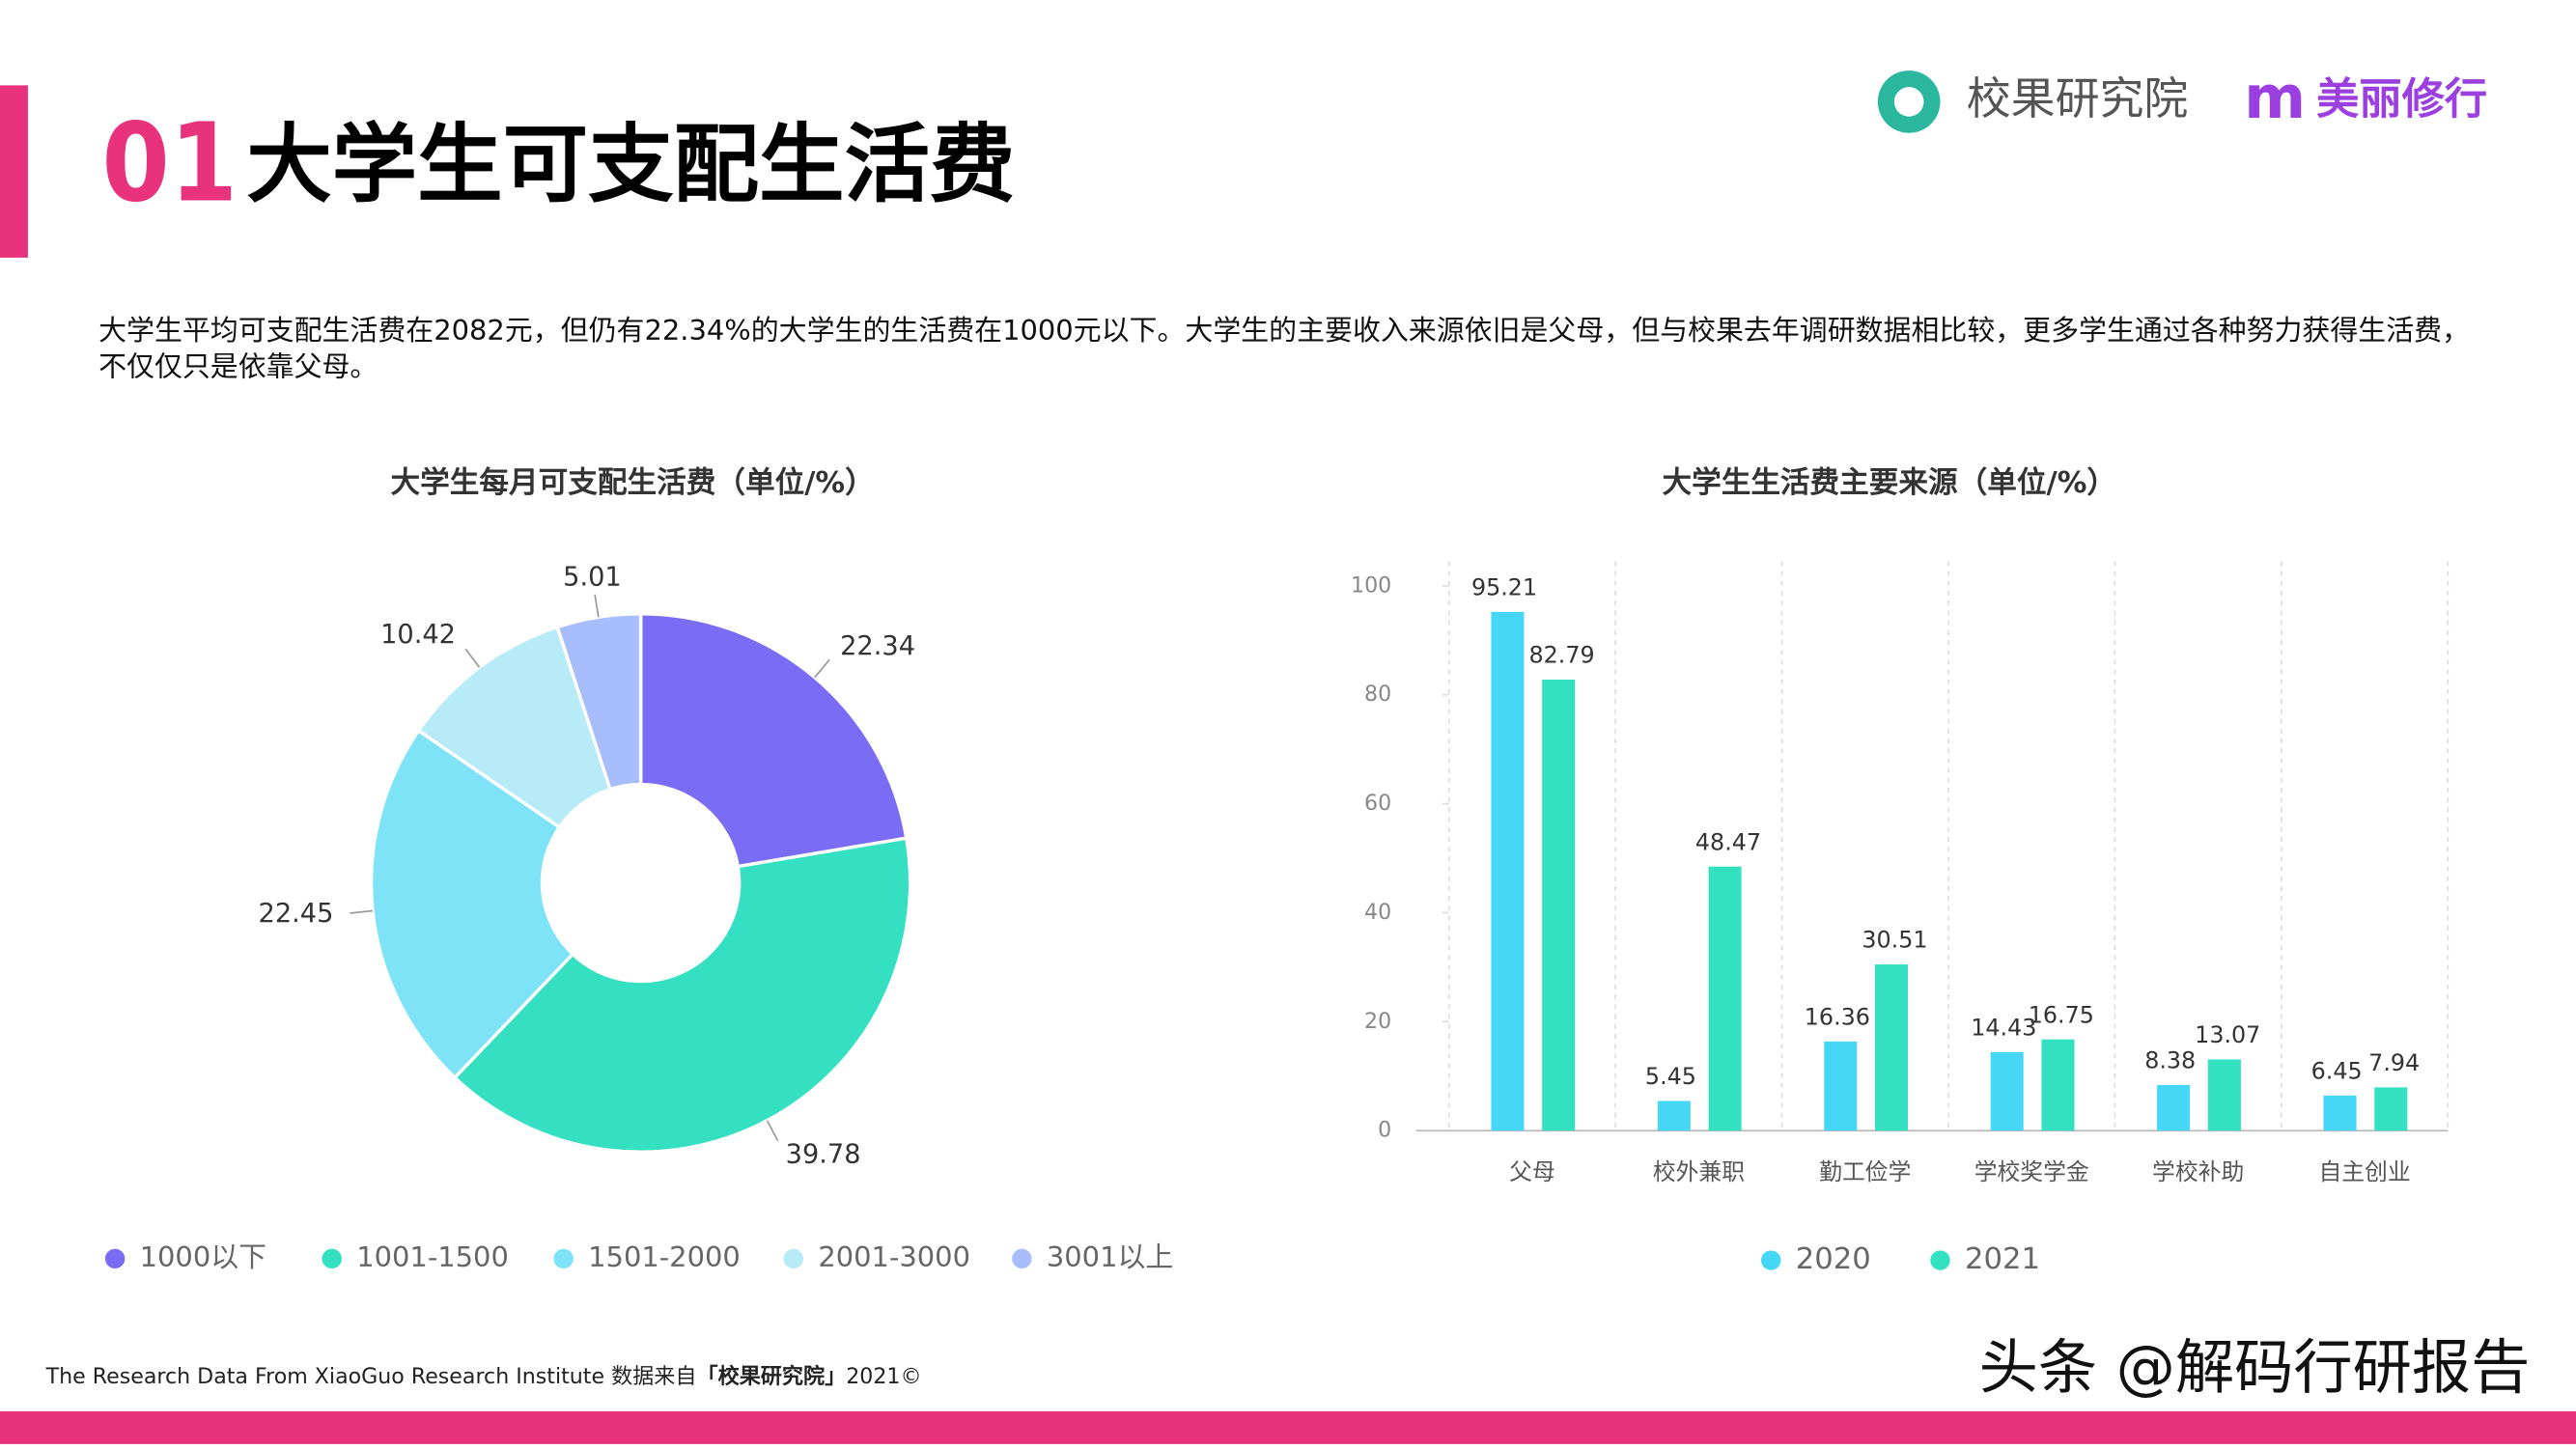 This screenshot has width=2576, height=1449. I want to click on y-tick-label: 100, so click(1371, 585).